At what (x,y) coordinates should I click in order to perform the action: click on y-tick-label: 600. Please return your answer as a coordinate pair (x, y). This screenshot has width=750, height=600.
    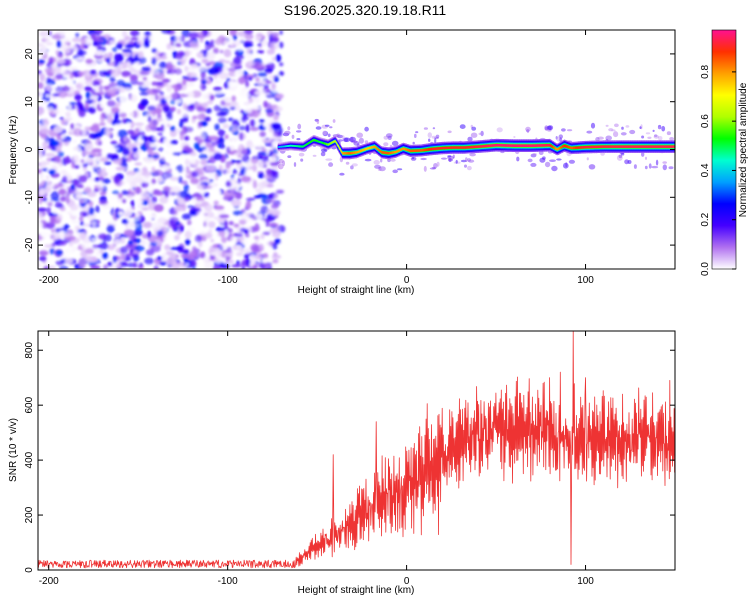
    Looking at the image, I should click on (29, 404).